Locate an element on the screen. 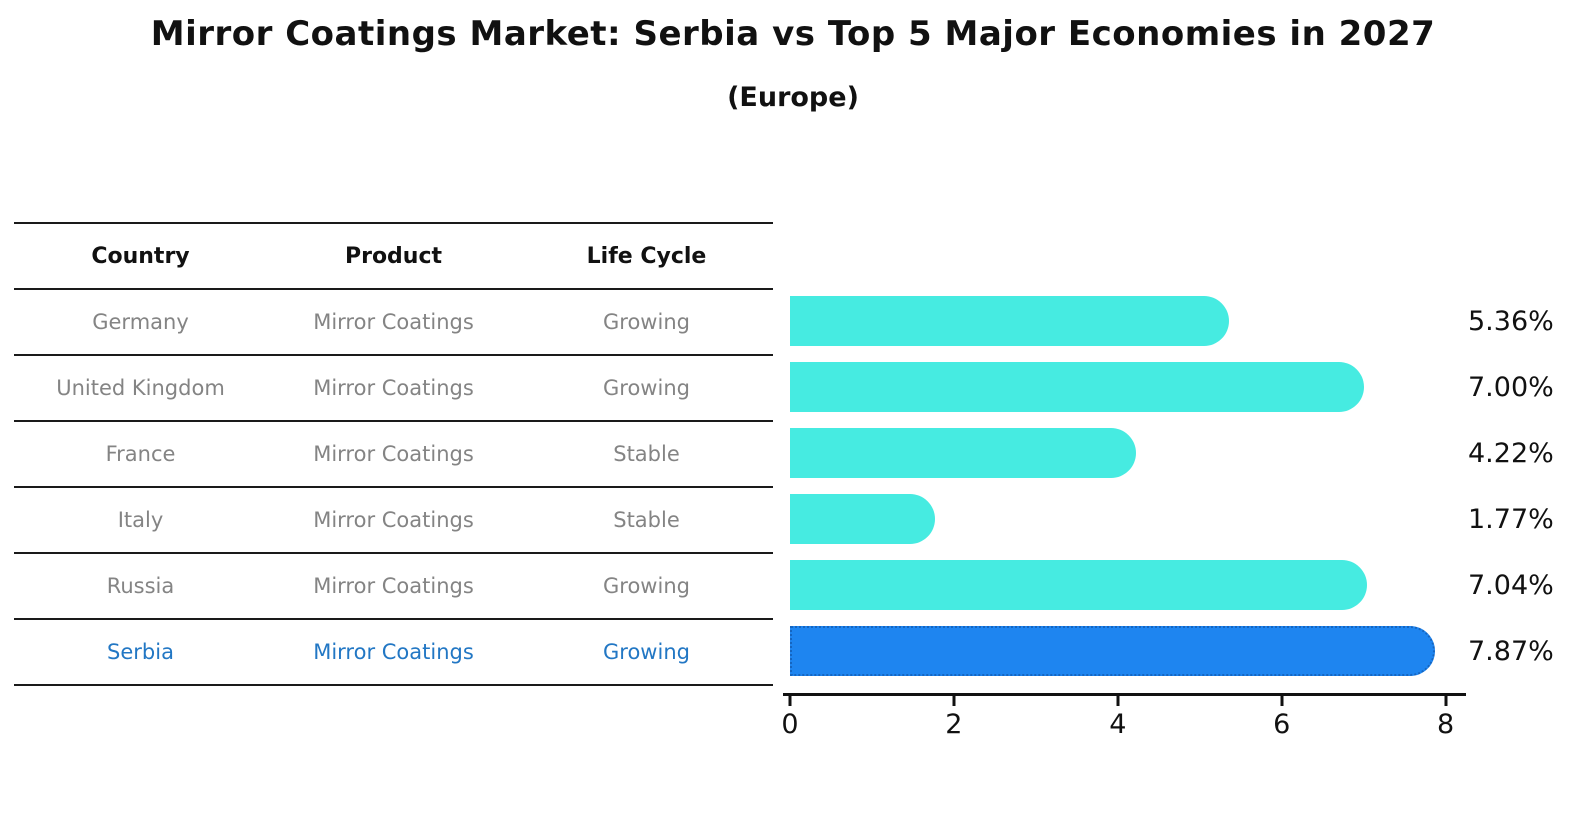 The image size is (1586, 823). header-cell-product: Product is located at coordinates (393, 256).